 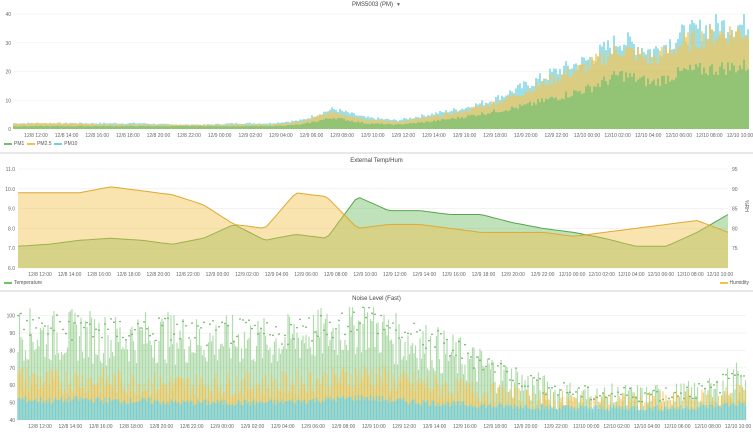 What do you see at coordinates (465, 136) in the screenshot?
I see `pm-x-tick-label: 12/9 16:00` at bounding box center [465, 136].